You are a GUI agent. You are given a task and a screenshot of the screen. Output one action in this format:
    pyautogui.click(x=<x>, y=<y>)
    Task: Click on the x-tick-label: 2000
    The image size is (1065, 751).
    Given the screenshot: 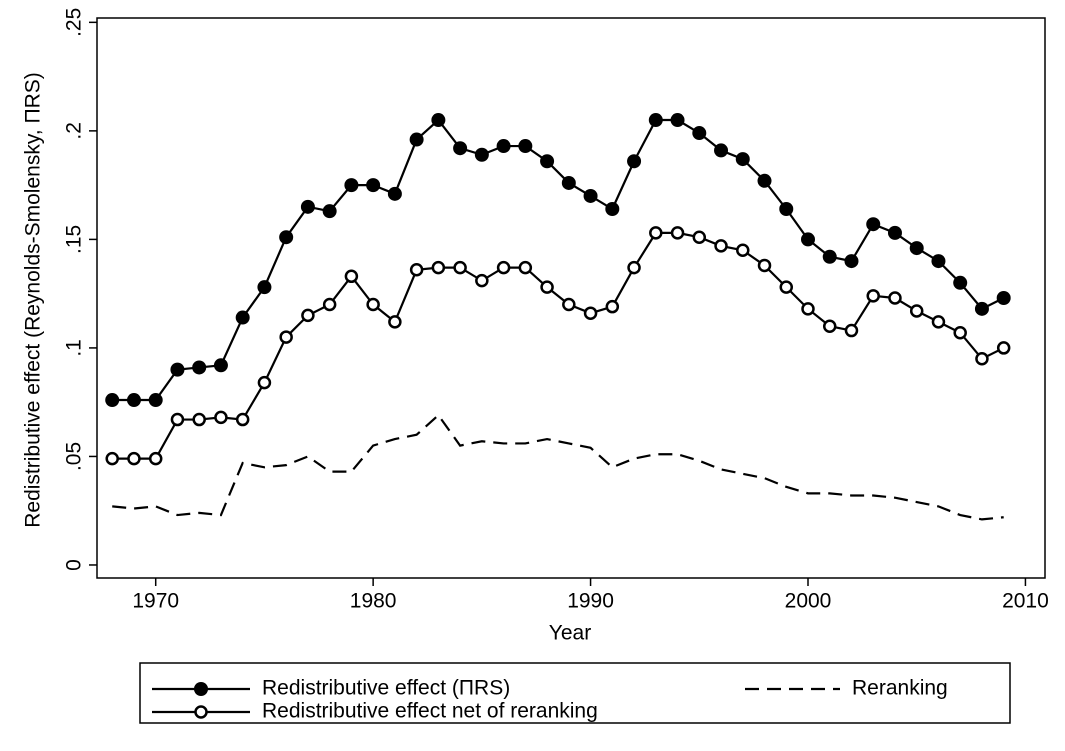 What is the action you would take?
    pyautogui.click(x=808, y=601)
    